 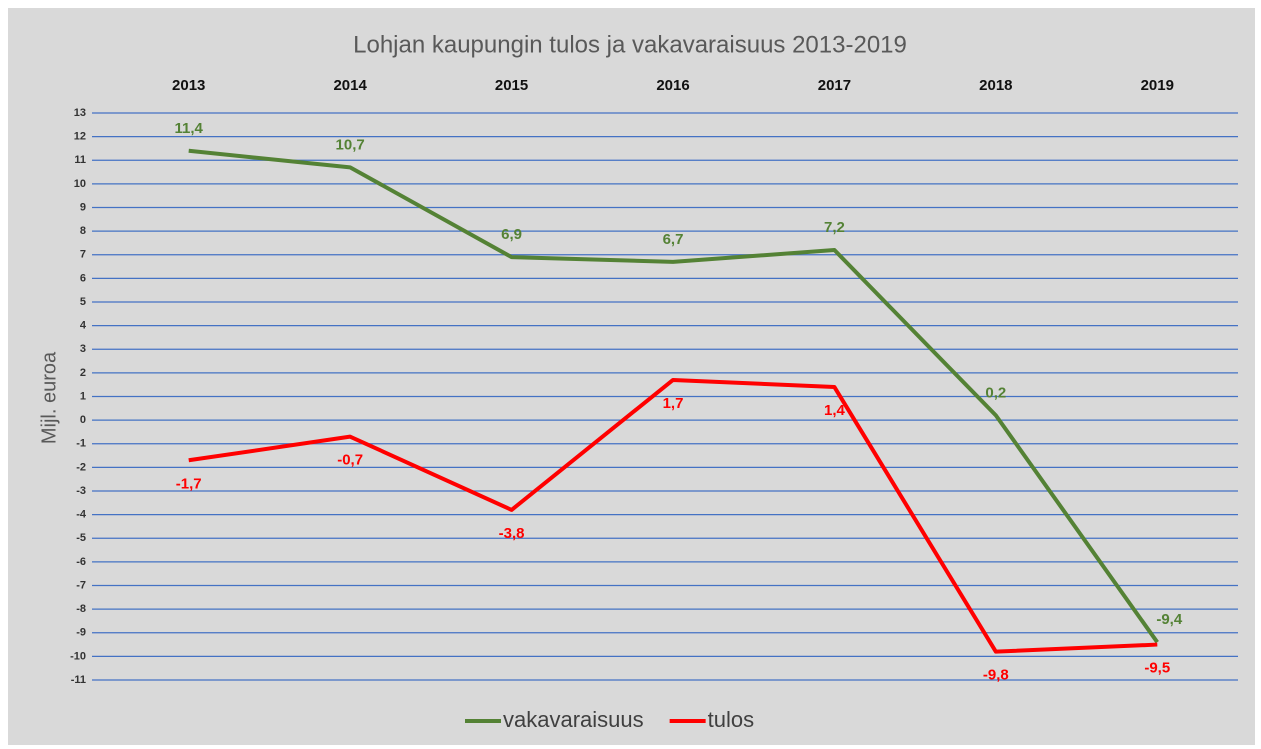 What do you see at coordinates (188, 85) in the screenshot?
I see `x-tick-label: 2013` at bounding box center [188, 85].